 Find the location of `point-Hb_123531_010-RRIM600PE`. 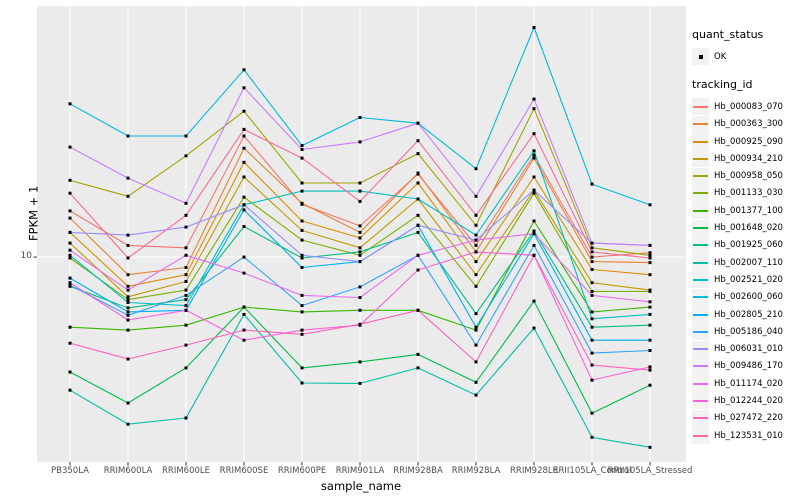

point-Hb_123531_010-RRIM600PE is located at coordinates (302, 158).